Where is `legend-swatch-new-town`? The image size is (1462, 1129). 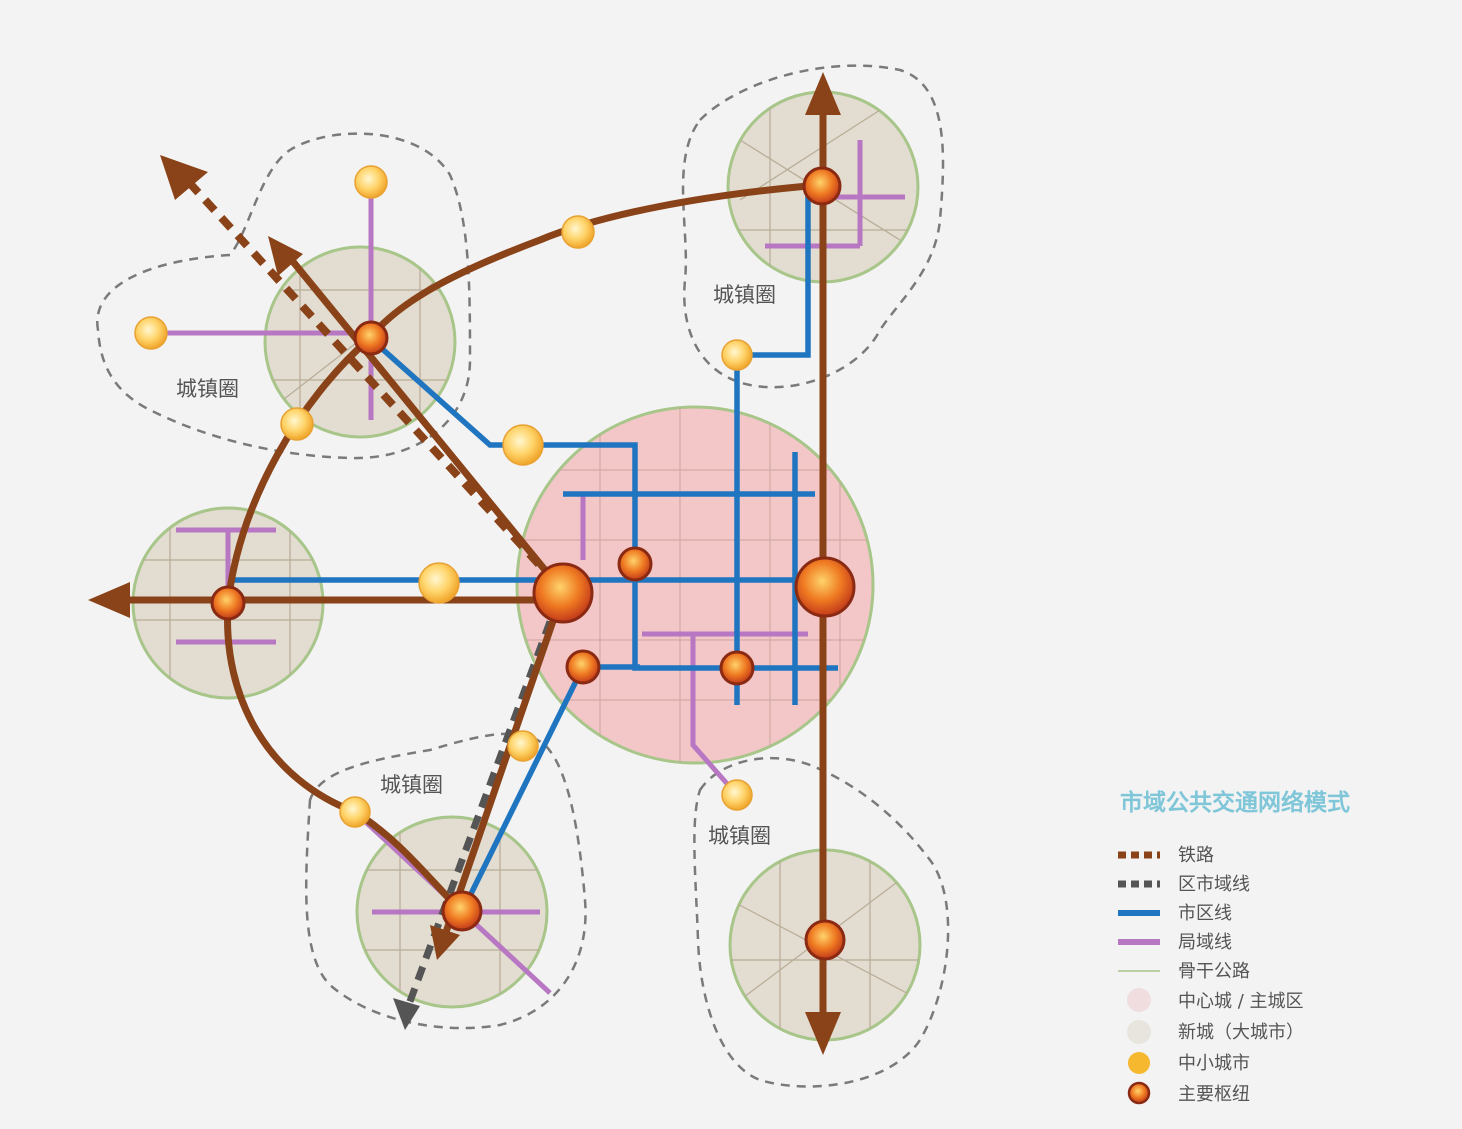 legend-swatch-new-town is located at coordinates (1139, 1032).